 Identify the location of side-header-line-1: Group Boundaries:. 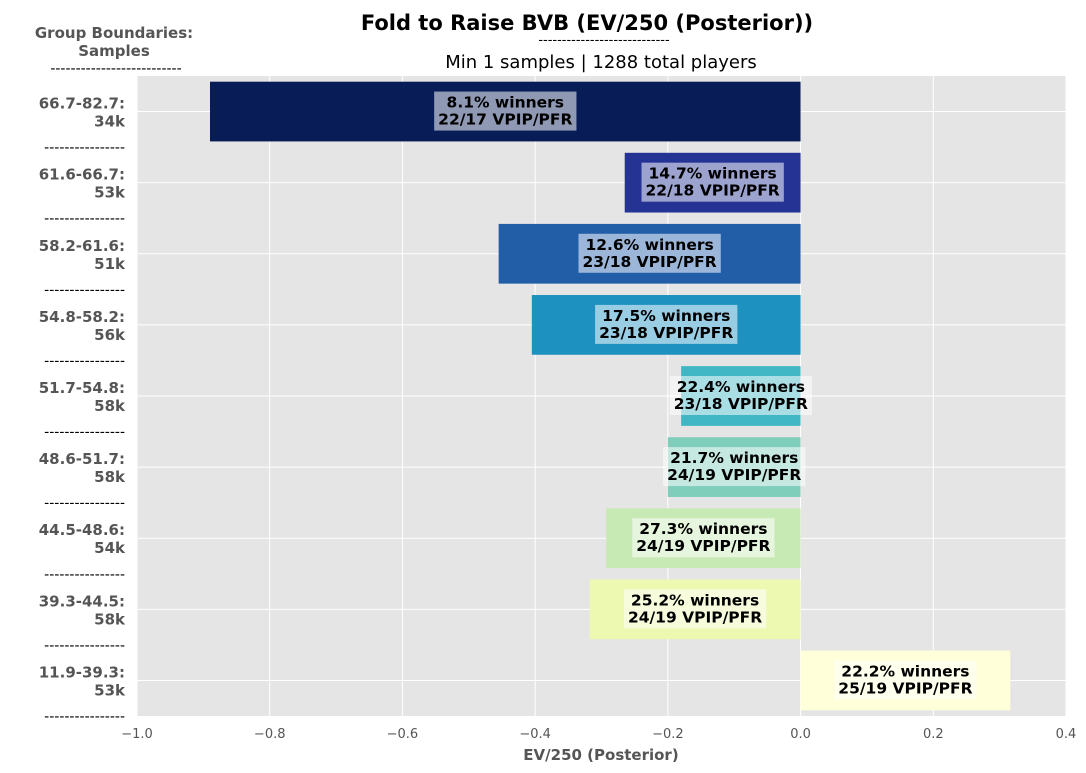
(114, 33).